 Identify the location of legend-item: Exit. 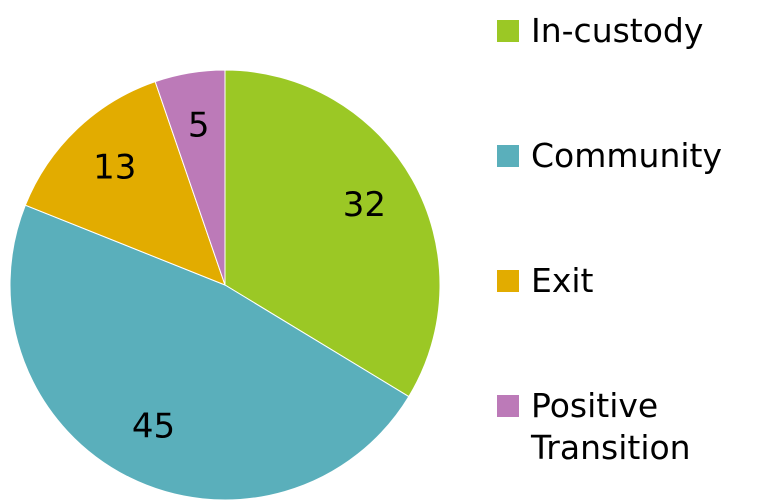
(629, 281).